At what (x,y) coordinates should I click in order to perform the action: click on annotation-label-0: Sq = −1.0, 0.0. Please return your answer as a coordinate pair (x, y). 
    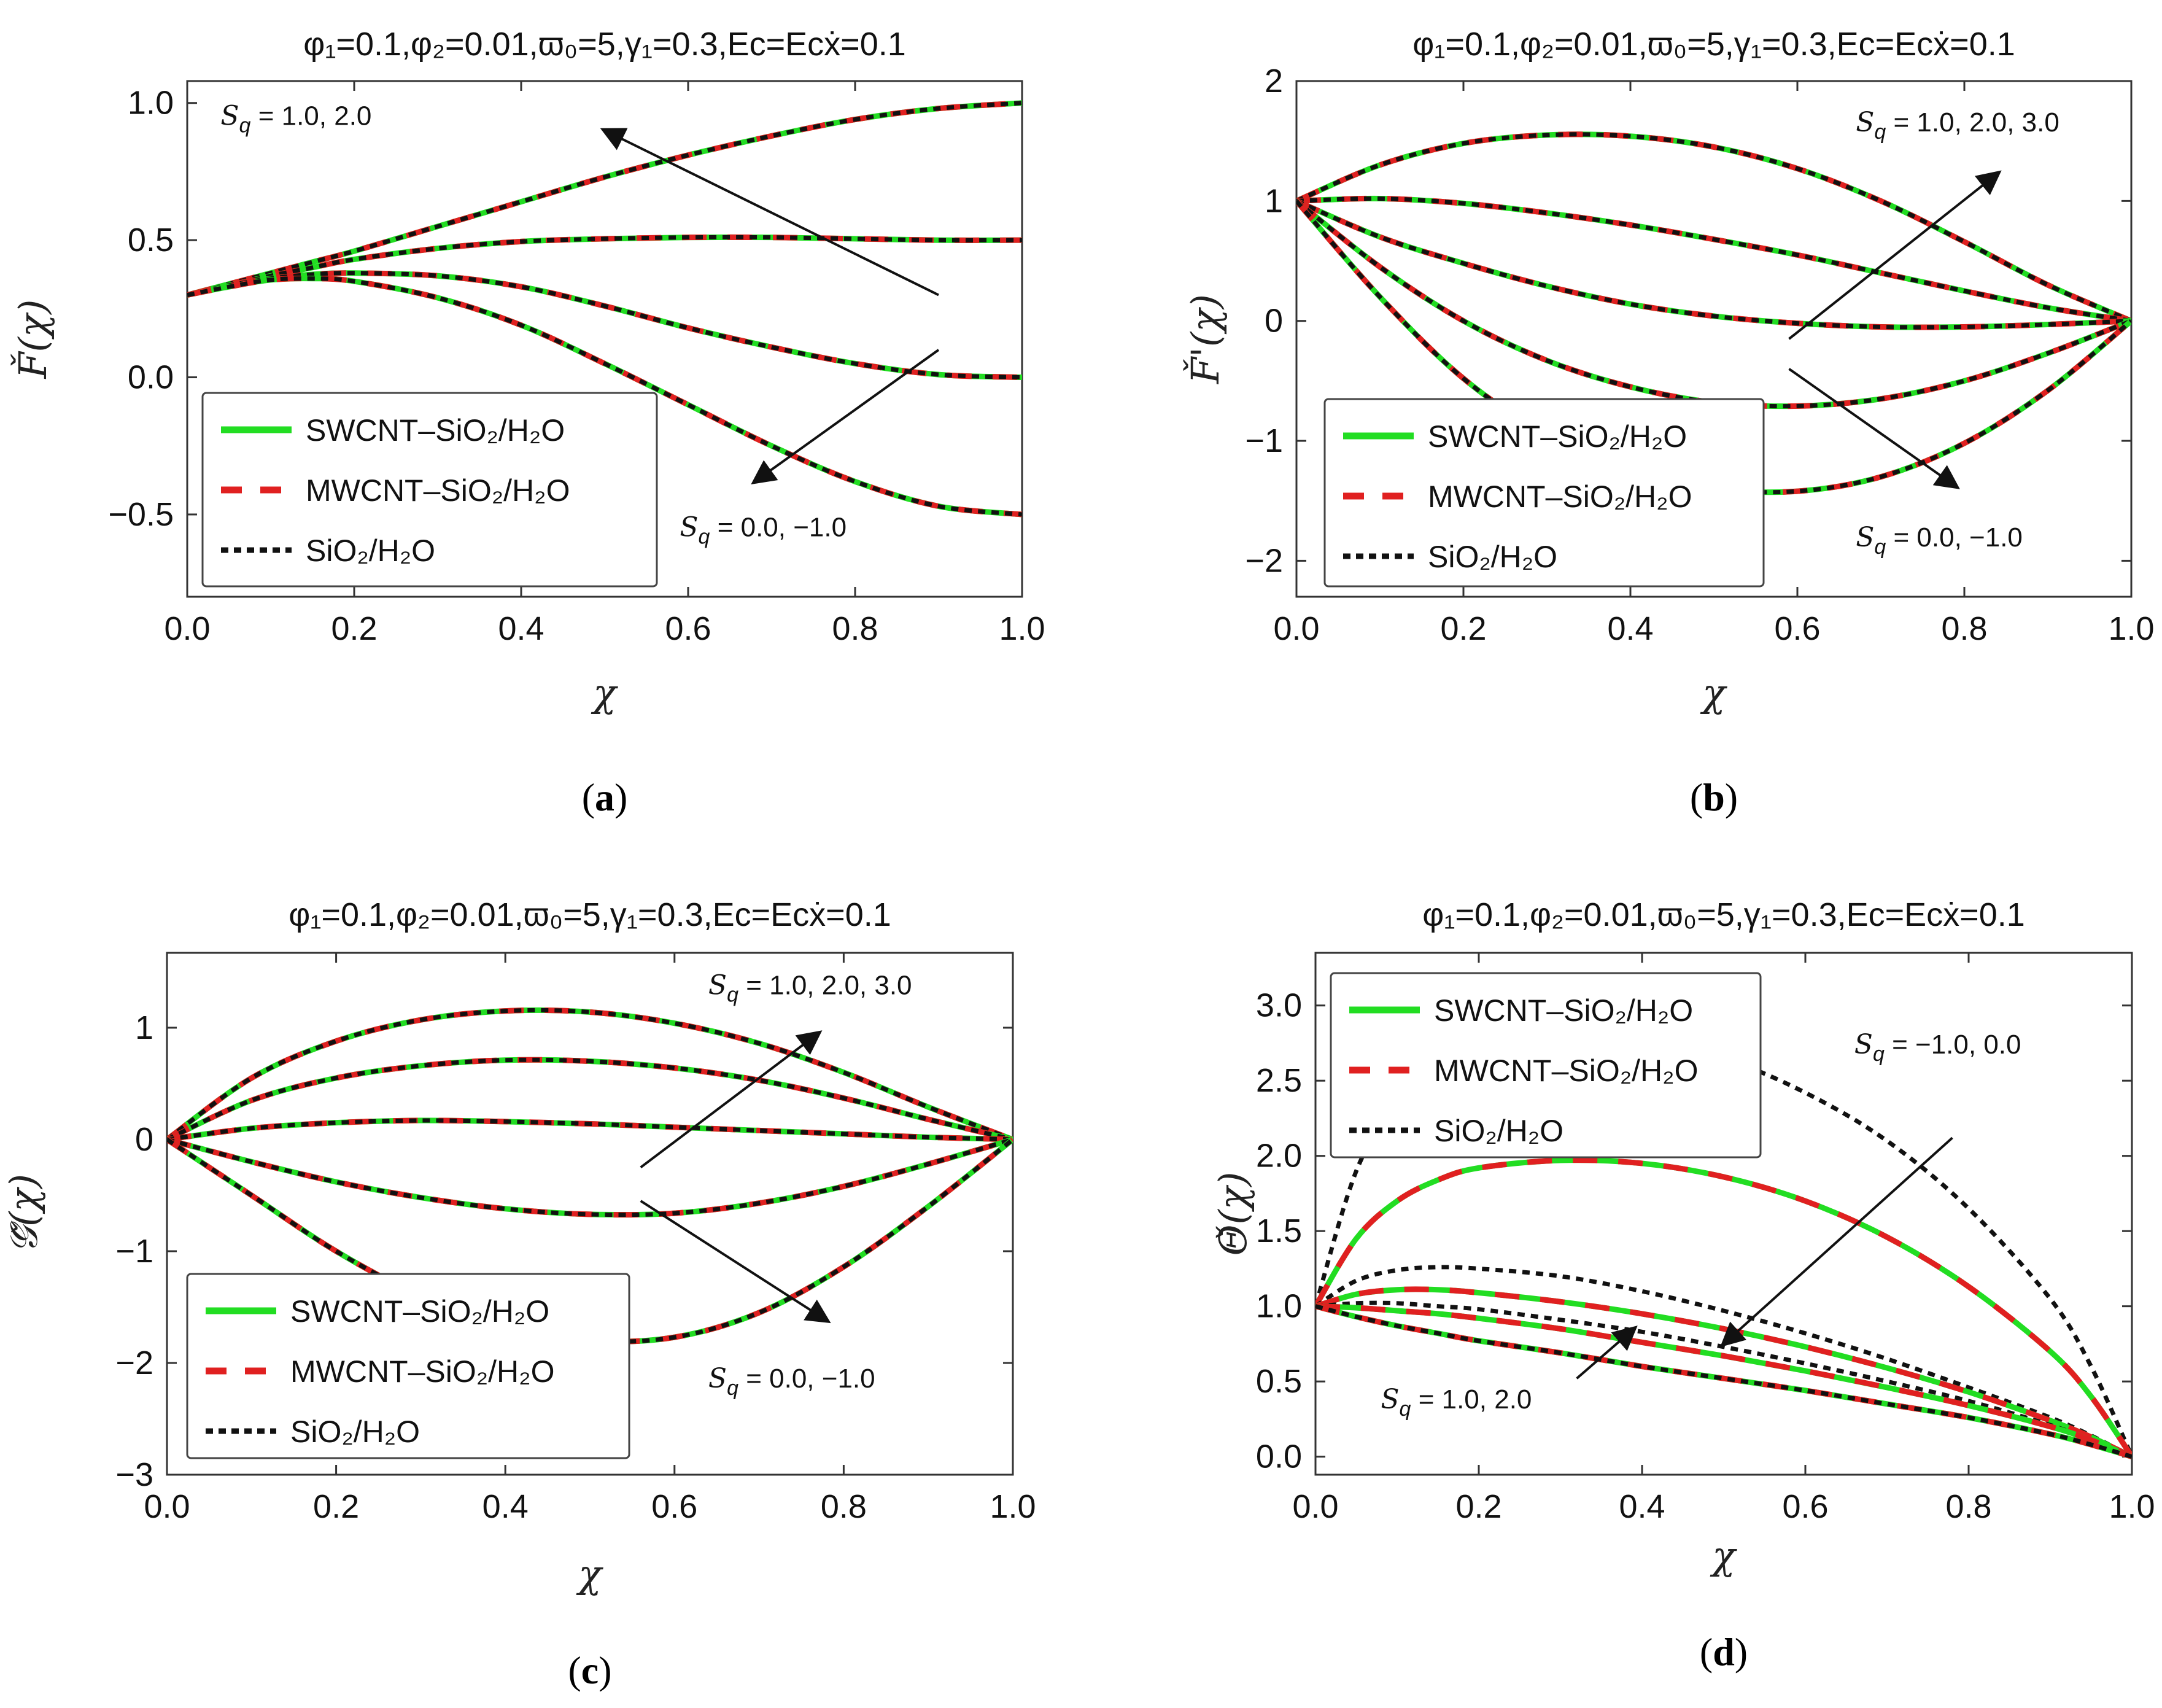
    Looking at the image, I should click on (1937, 1047).